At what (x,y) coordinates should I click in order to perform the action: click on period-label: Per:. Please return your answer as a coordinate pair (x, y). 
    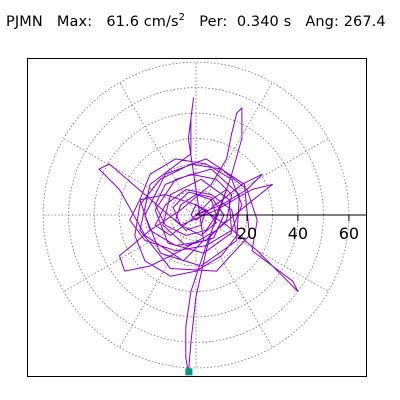
    Looking at the image, I should click on (213, 22).